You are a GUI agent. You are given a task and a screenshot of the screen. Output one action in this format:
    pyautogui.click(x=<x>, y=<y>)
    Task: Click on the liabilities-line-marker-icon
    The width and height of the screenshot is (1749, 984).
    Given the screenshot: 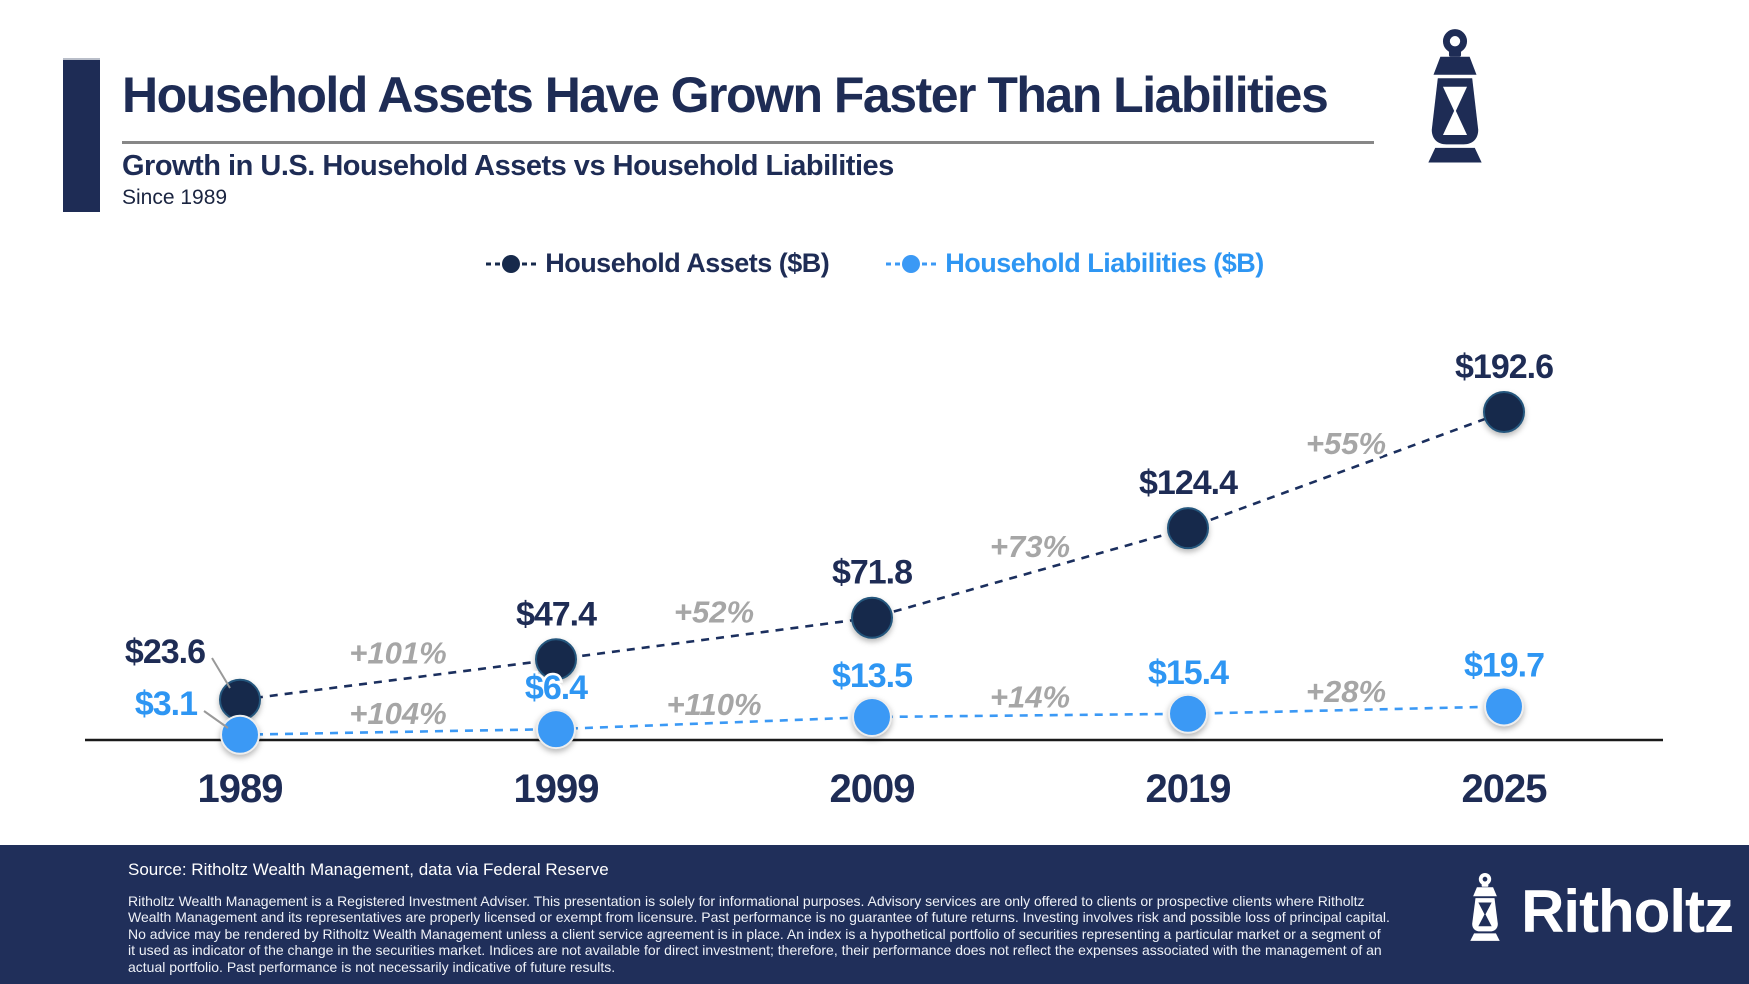 What is the action you would take?
    pyautogui.click(x=911, y=263)
    